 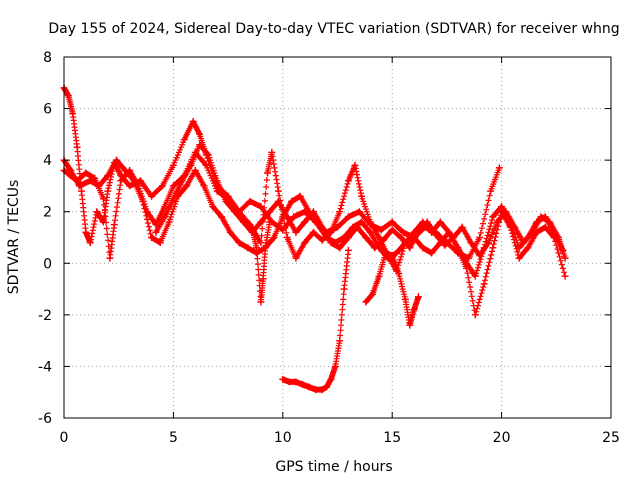 What do you see at coordinates (45, 419) in the screenshot?
I see `y-tick-label: -6` at bounding box center [45, 419].